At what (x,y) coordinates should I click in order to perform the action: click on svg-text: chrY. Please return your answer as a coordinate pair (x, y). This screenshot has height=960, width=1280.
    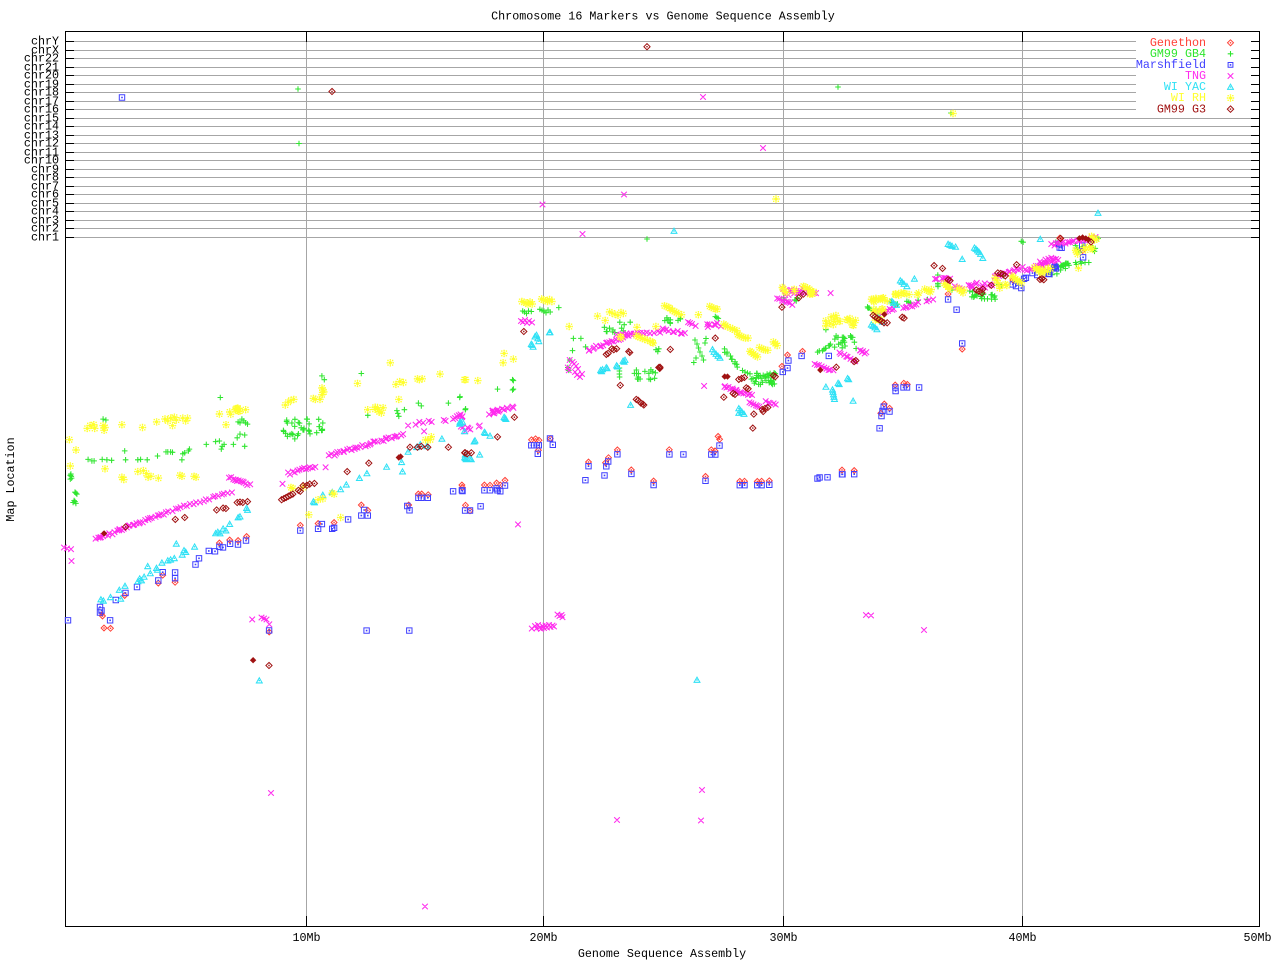
    Looking at the image, I should click on (45, 42).